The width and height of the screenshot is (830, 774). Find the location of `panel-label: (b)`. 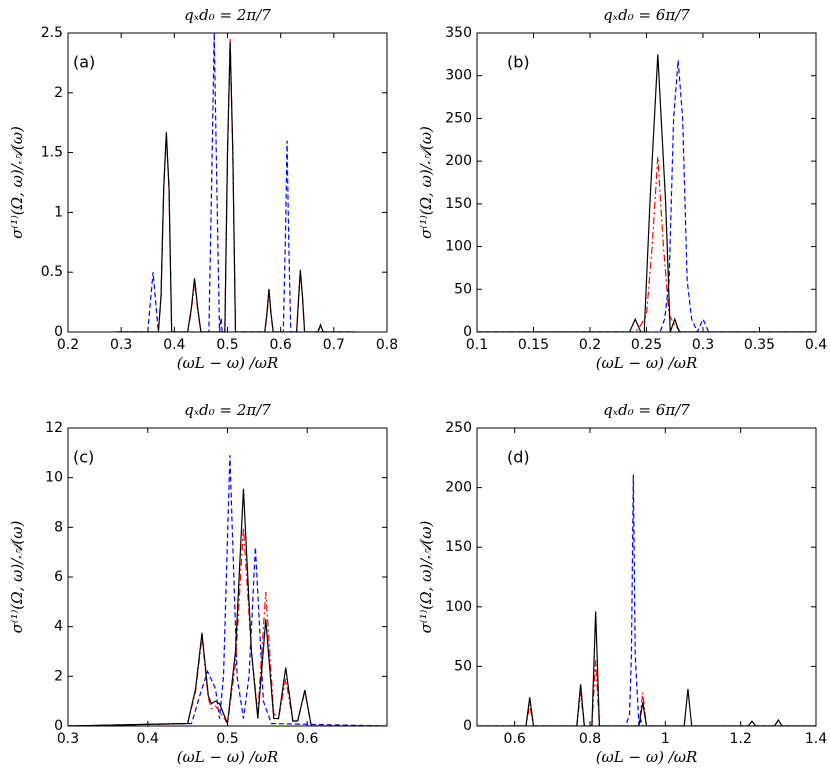

panel-label: (b) is located at coordinates (518, 62).